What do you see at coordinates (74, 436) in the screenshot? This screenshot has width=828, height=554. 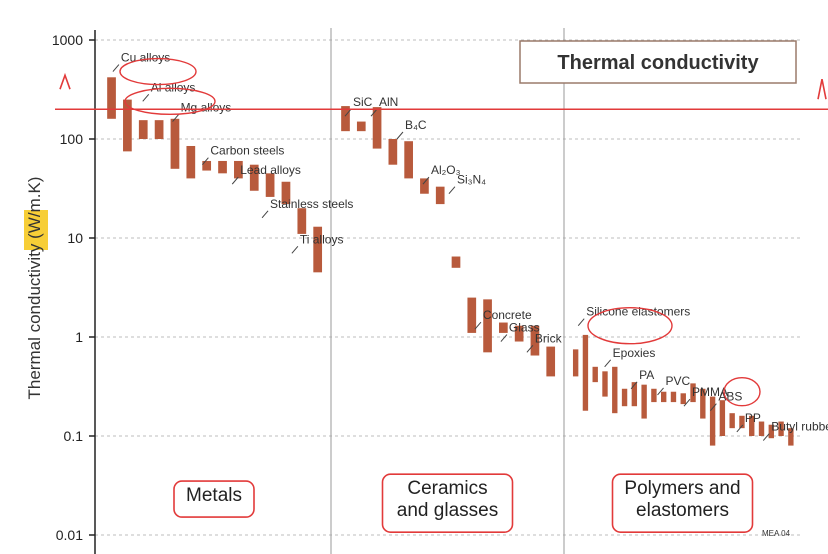 I see `y-tick-label: 0.1` at bounding box center [74, 436].